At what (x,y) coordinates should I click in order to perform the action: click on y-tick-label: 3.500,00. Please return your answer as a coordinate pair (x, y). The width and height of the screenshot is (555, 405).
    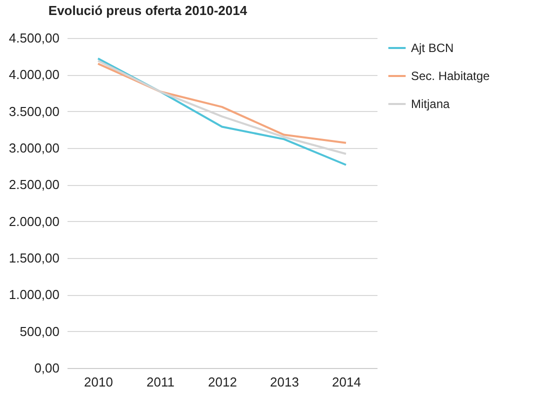
    Looking at the image, I should click on (34, 111).